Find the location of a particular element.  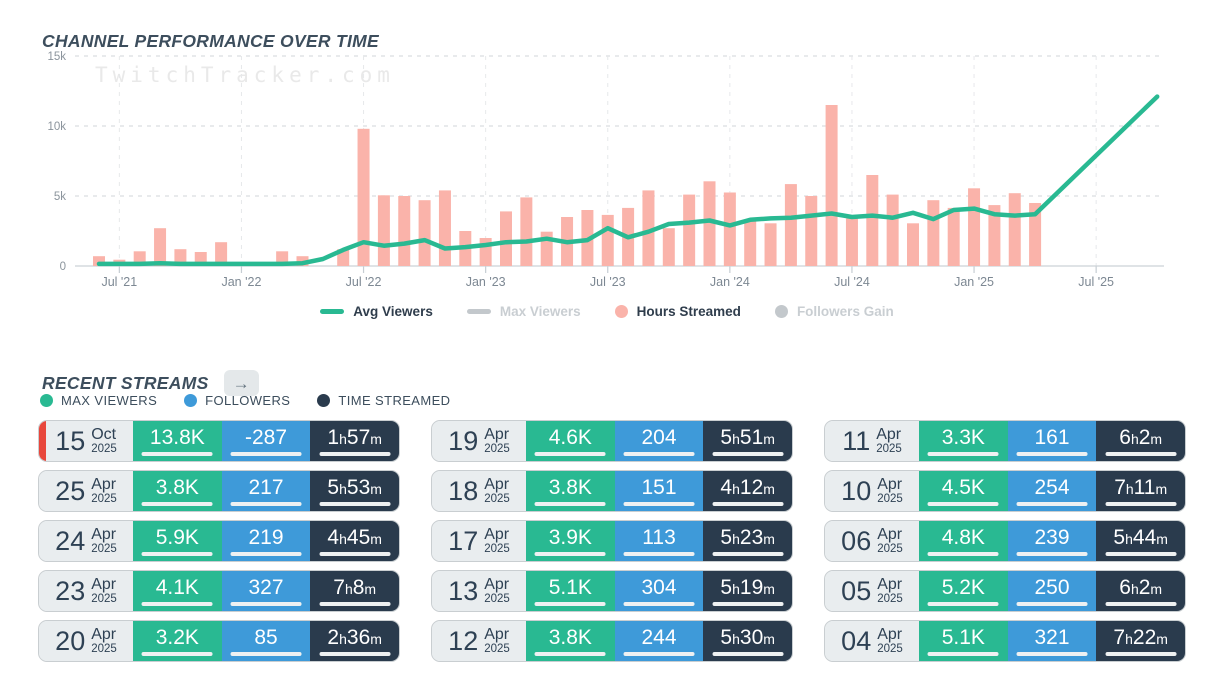

chart-legend-item: Followers Gain is located at coordinates (834, 311).